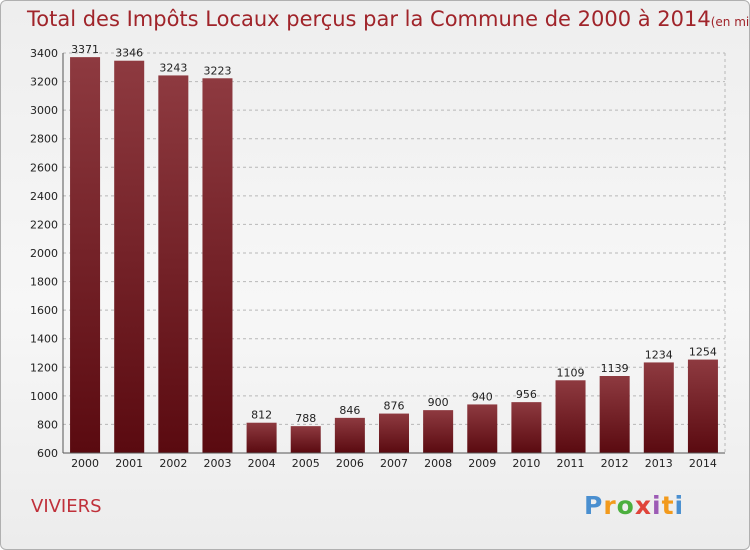  Describe the element at coordinates (594, 505) in the screenshot. I see `logo-letter: P` at that location.